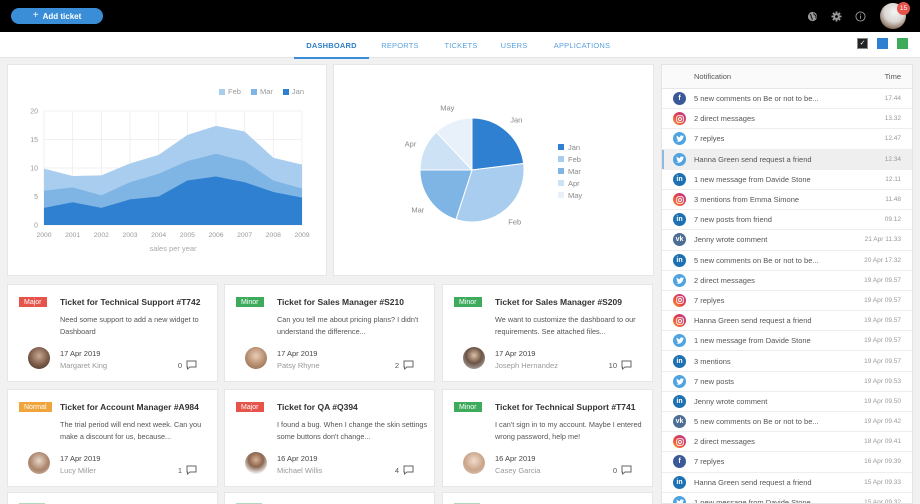 The width and height of the screenshot is (920, 504). Describe the element at coordinates (331, 45) in the screenshot. I see `tab-dashboard: DASHBOARD` at that location.